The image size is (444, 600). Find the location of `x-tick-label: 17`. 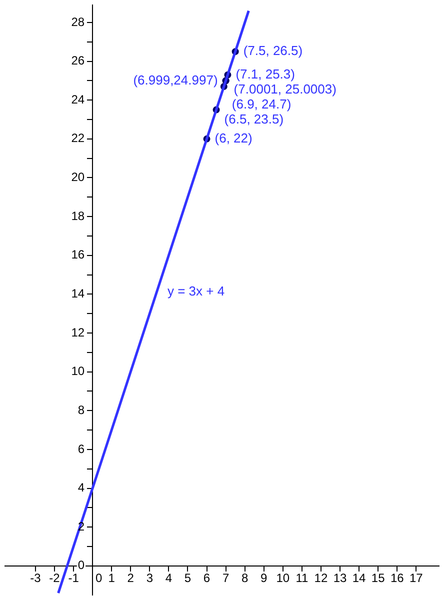

x-tick-label: 17 is located at coordinates (416, 578).